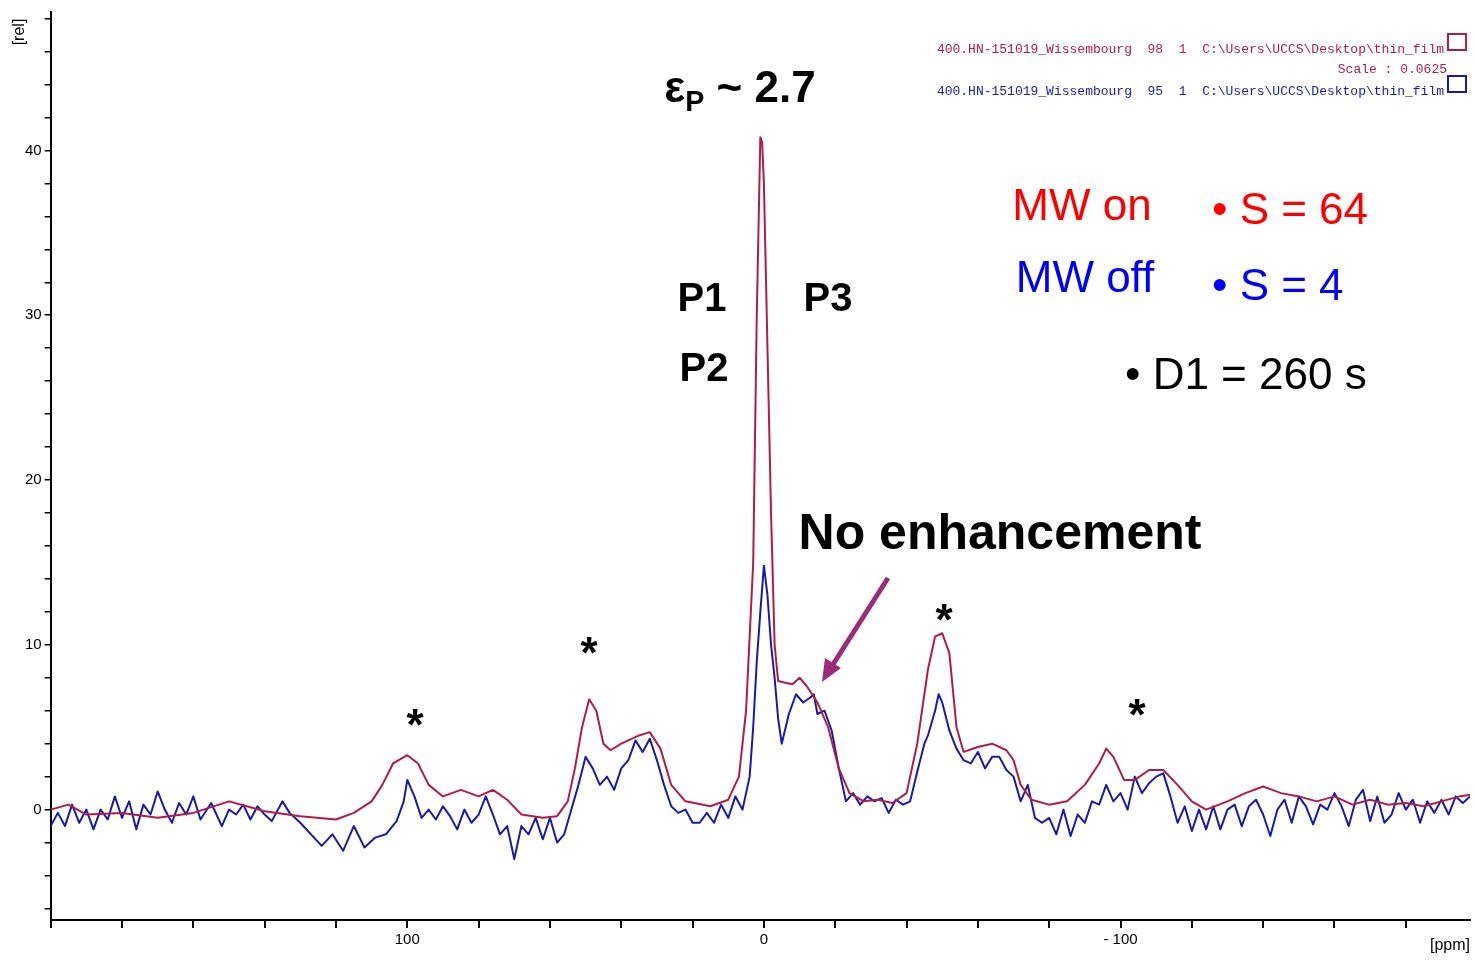 This screenshot has height=972, width=1475. I want to click on x-tick-label: 0, so click(764, 939).